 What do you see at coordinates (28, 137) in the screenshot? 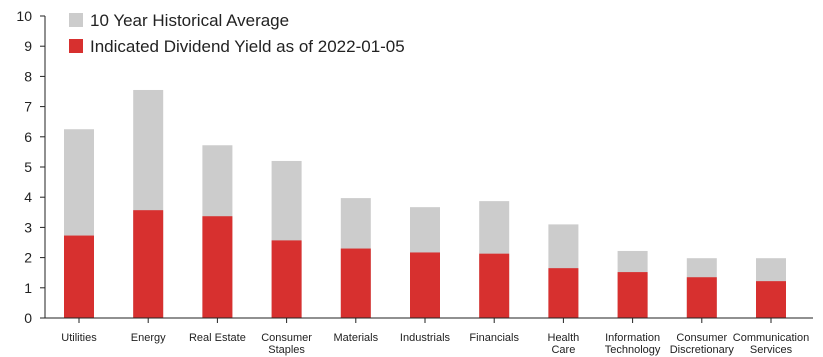
I see `y-tick-label: 6` at bounding box center [28, 137].